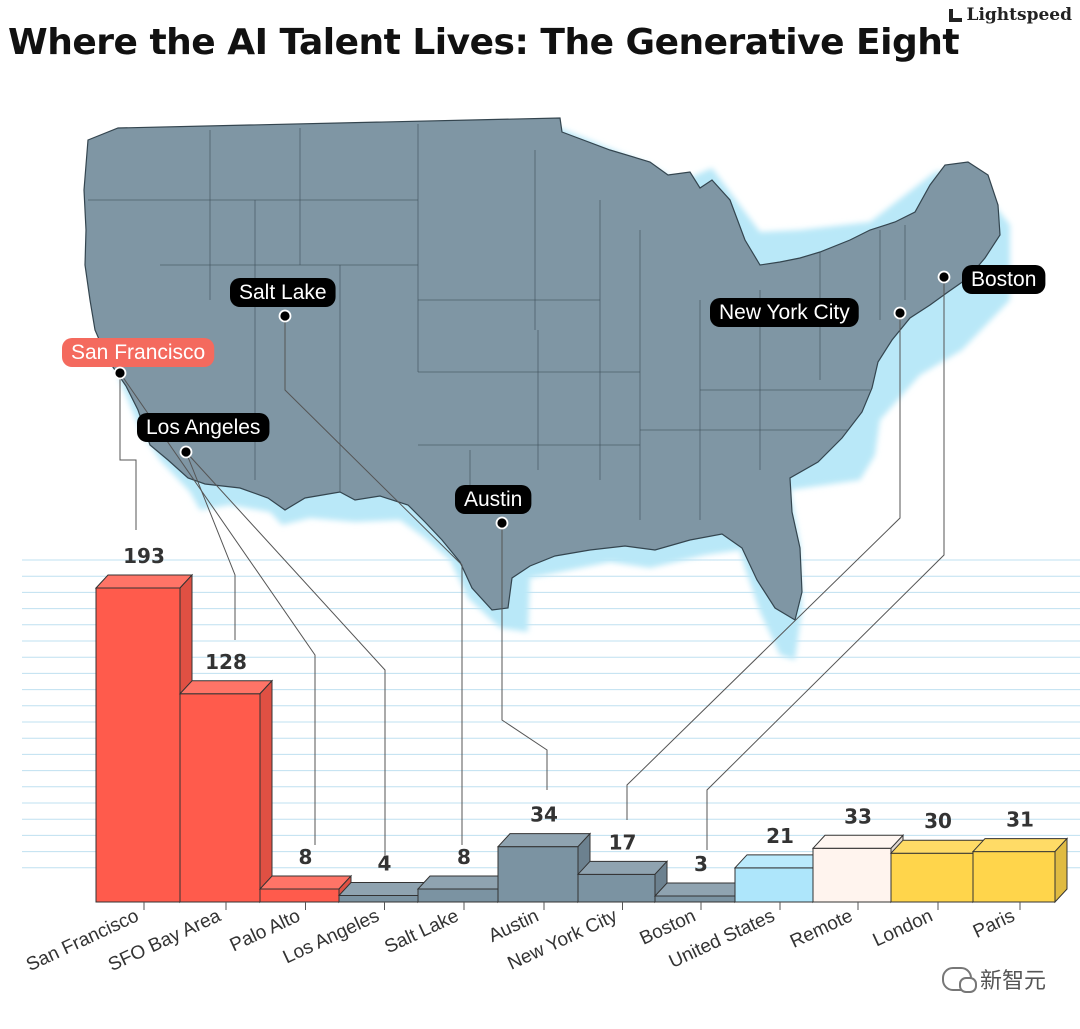 This screenshot has height=1029, width=1080. I want to click on bar-new-york-city, so click(622, 882).